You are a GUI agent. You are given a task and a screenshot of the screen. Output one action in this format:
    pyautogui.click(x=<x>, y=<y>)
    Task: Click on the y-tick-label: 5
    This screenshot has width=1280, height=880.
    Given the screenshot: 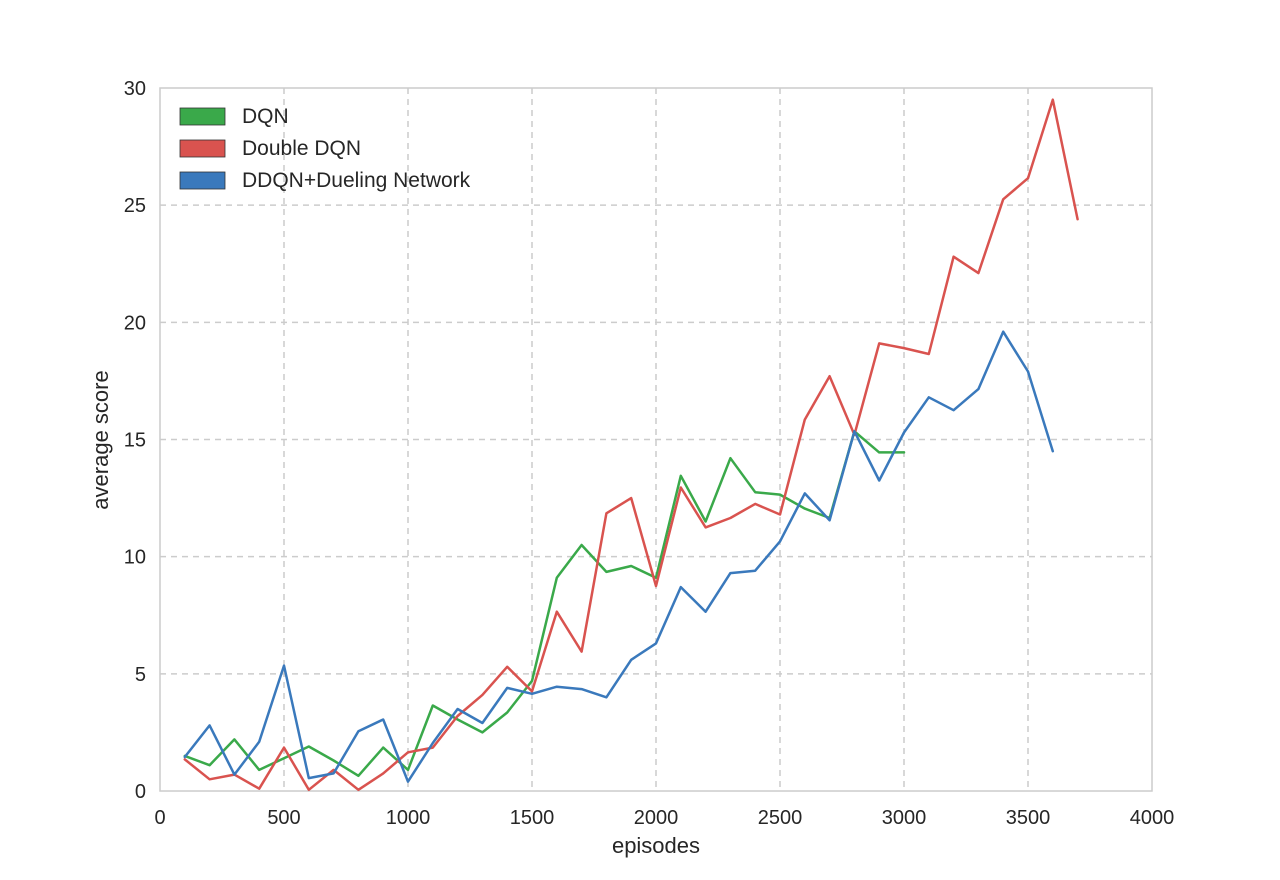 What is the action you would take?
    pyautogui.click(x=140, y=675)
    